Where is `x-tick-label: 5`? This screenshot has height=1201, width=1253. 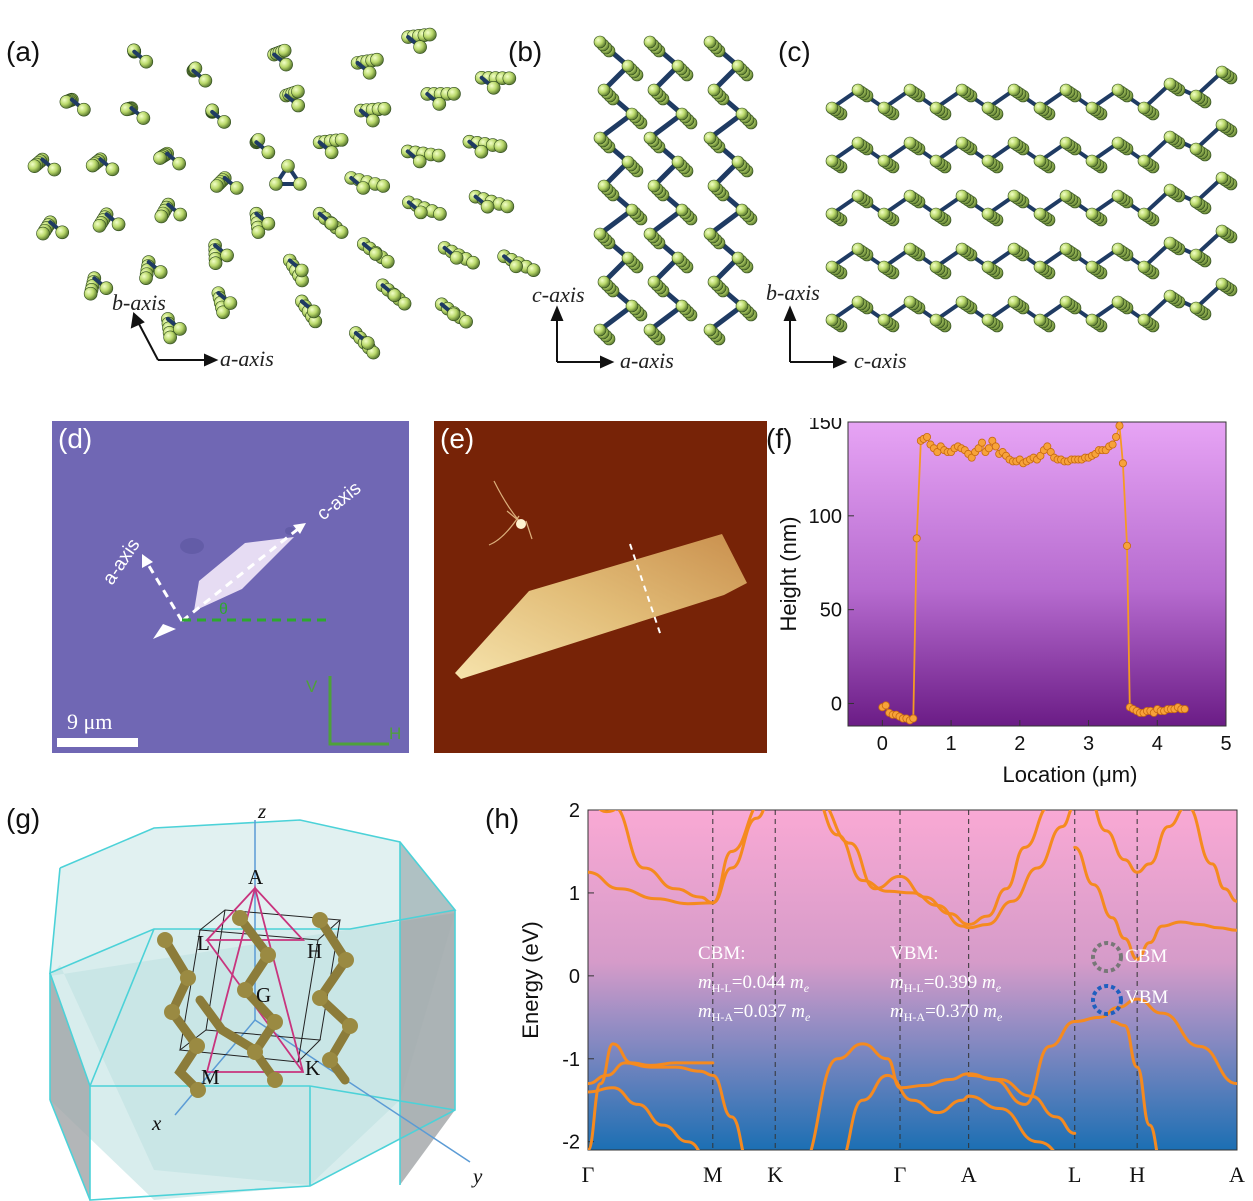 x-tick-label: 5 is located at coordinates (1225, 744).